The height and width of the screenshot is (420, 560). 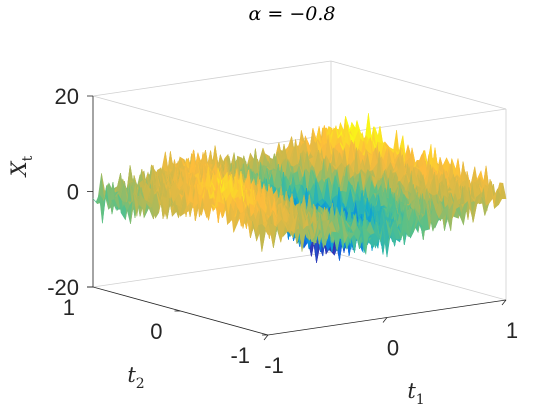 I want to click on y-tick-label: 1, so click(x=69, y=307).